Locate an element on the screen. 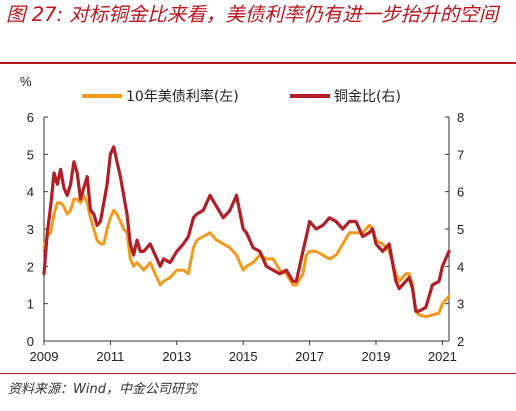  y-tick-label: 3 is located at coordinates (30, 229).